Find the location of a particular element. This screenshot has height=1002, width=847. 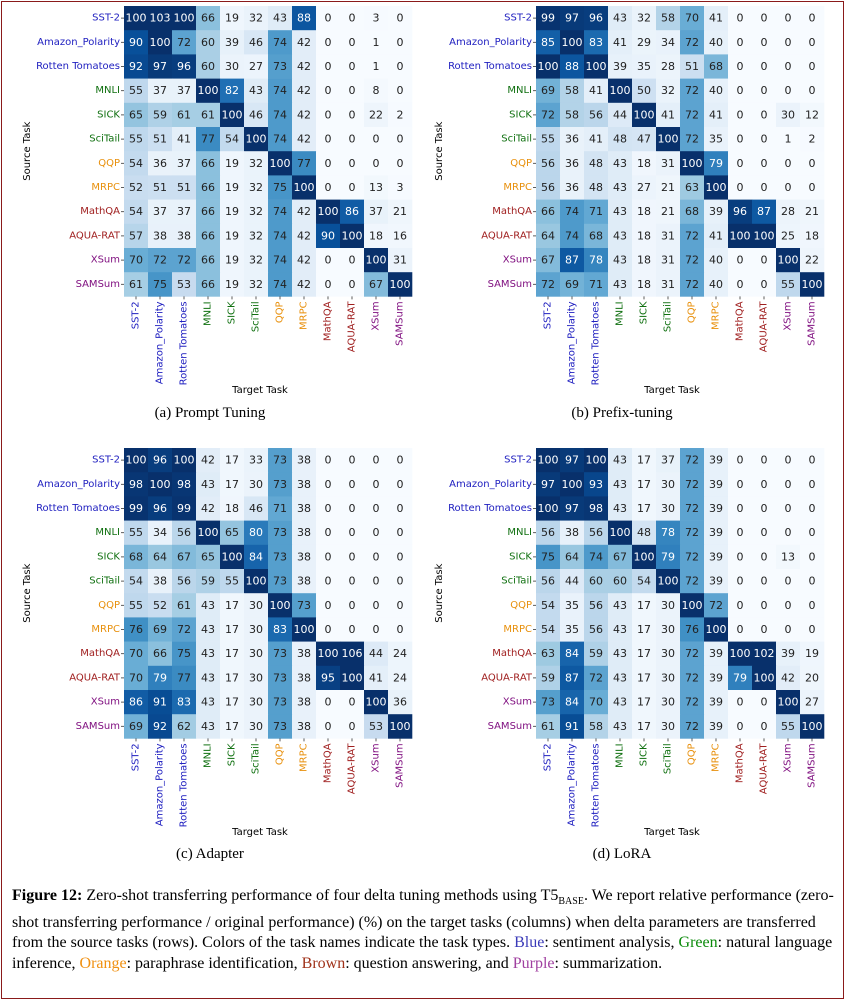

heatmap-cell-label: 41 is located at coordinates (716, 18).